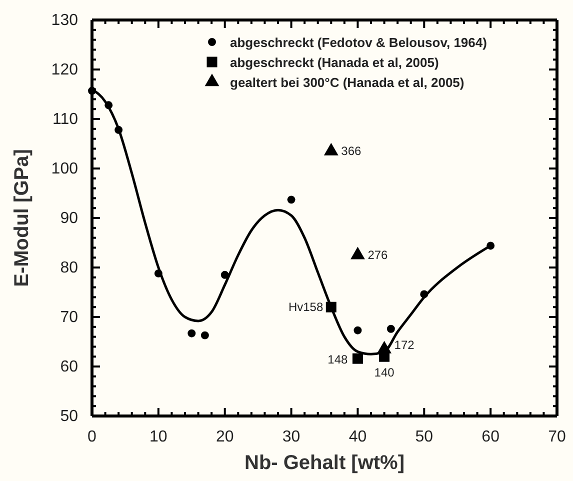 Image resolution: width=573 pixels, height=481 pixels. I want to click on x-tick-label: 10, so click(159, 437).